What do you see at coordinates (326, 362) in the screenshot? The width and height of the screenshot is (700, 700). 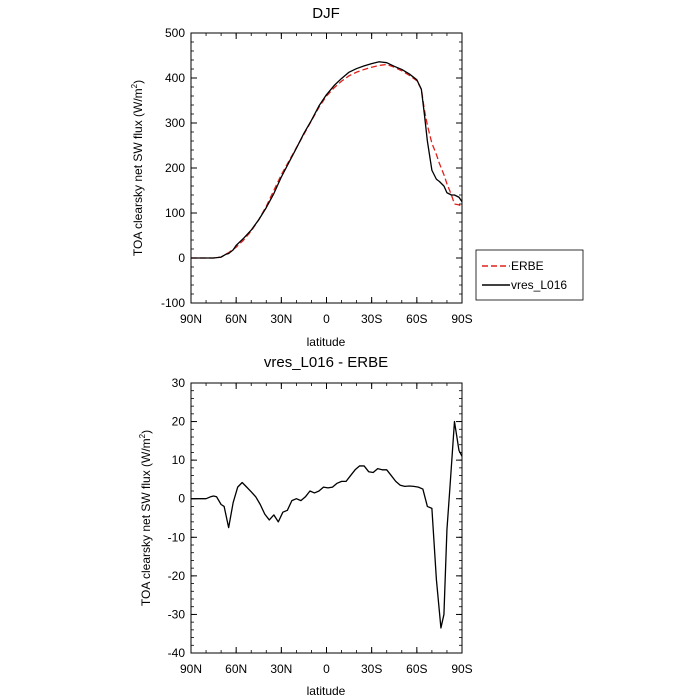 I see `chart-bottom-title: vres_L016 - ERBE` at bounding box center [326, 362].